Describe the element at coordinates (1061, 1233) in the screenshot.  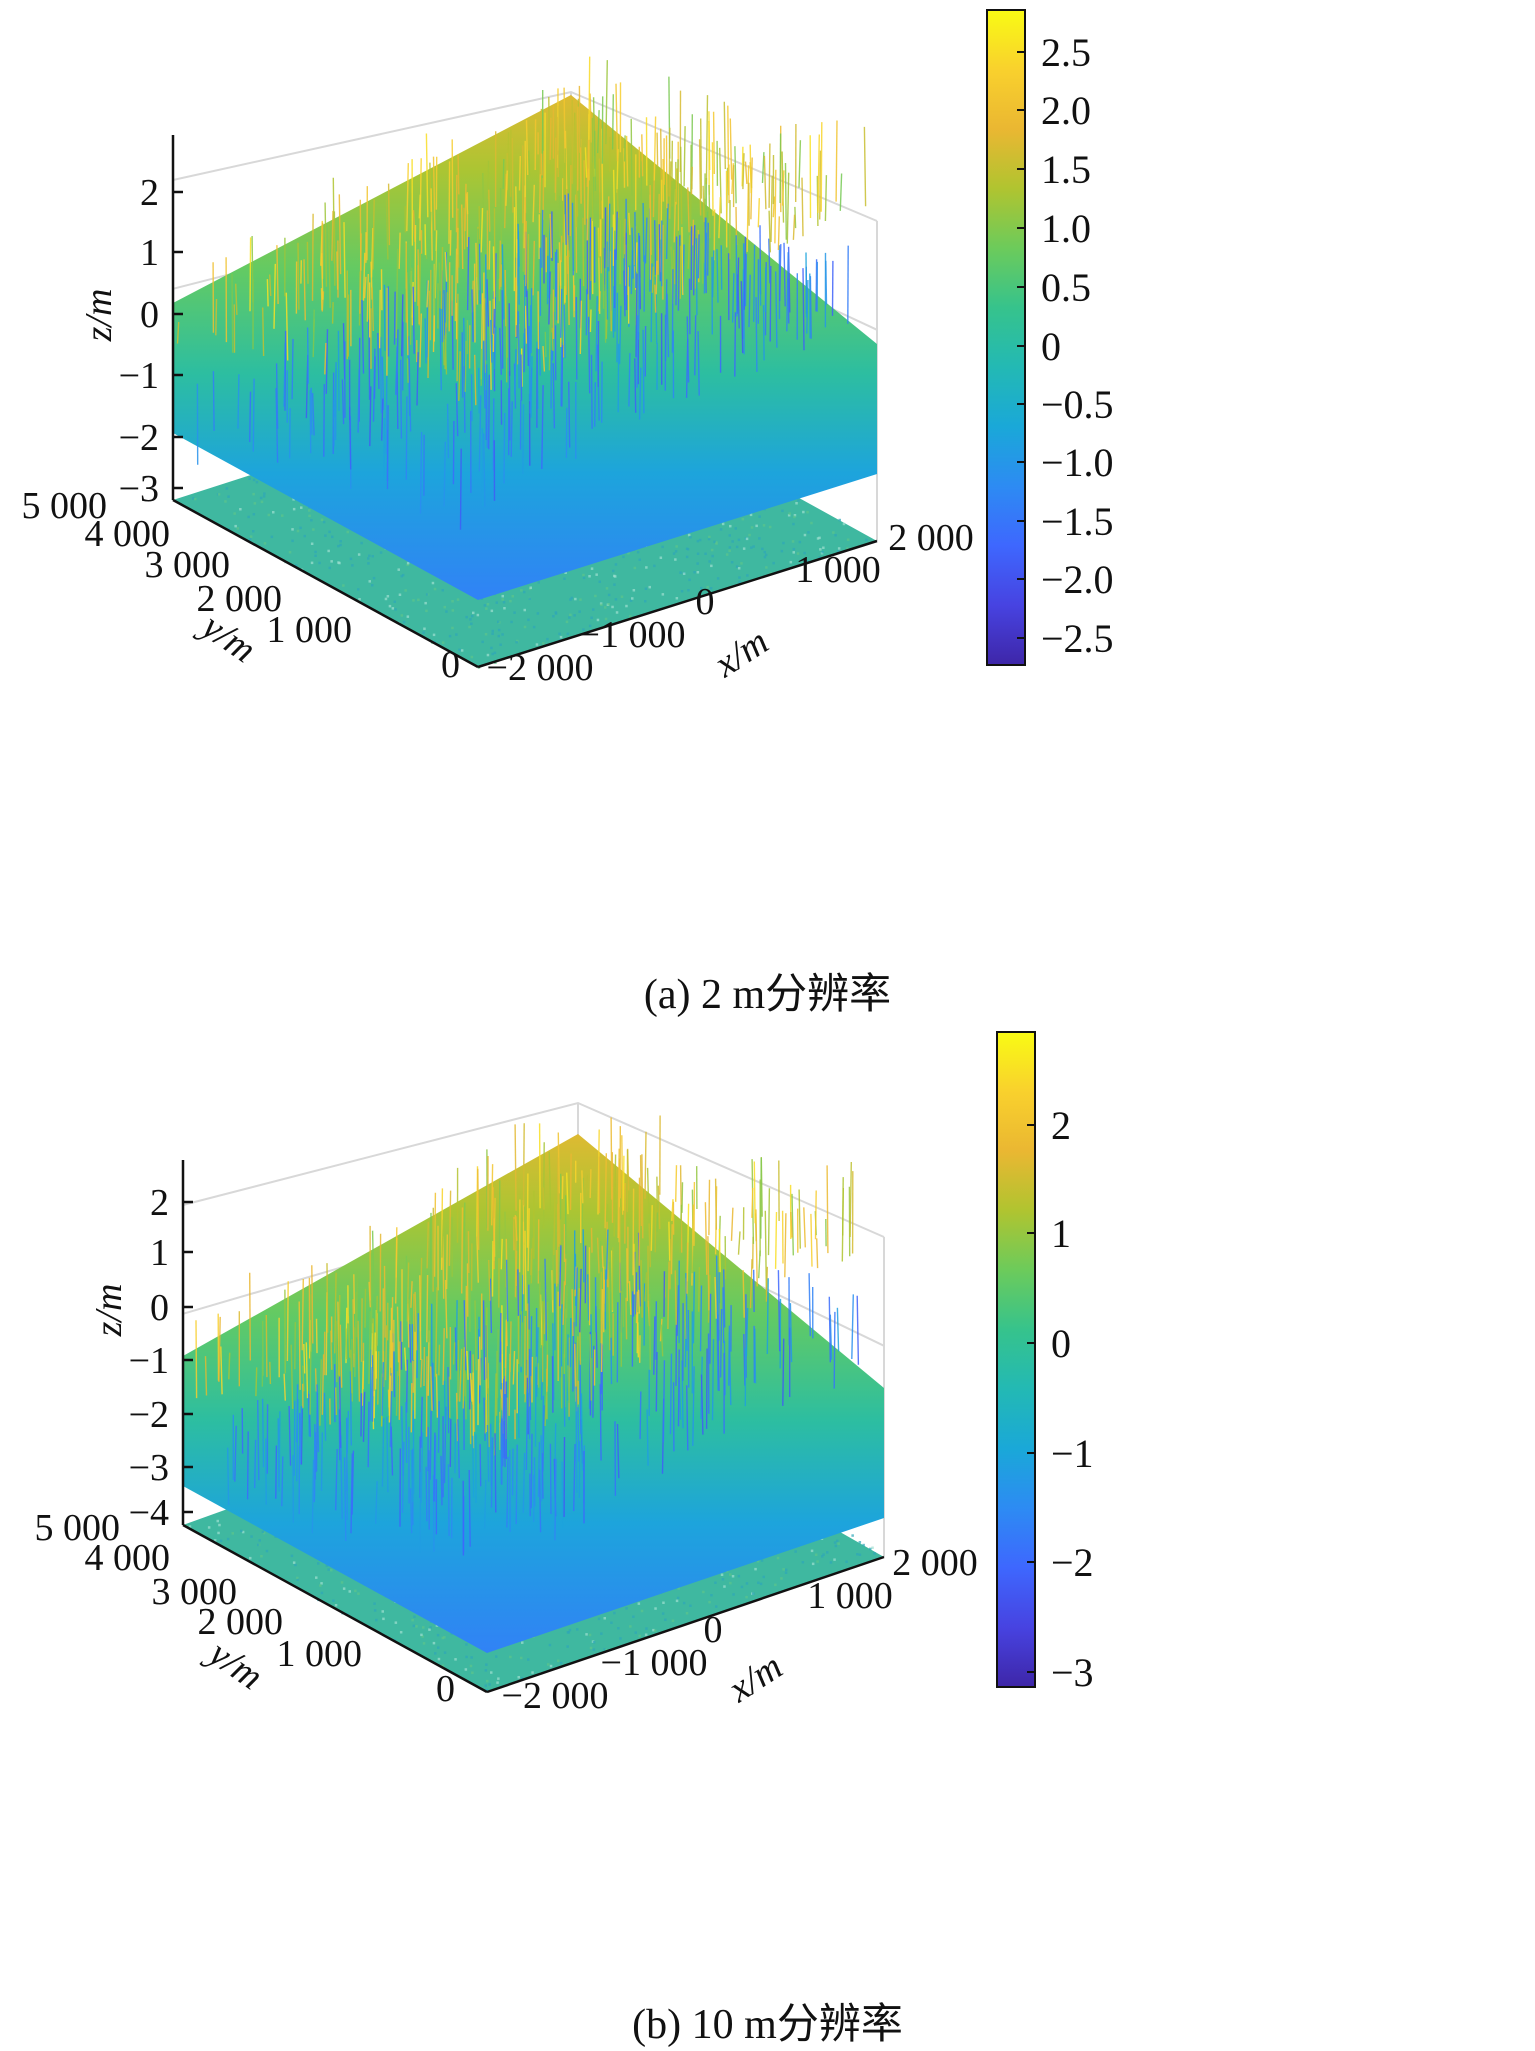
I see `colorbar-tick-label: 1` at that location.